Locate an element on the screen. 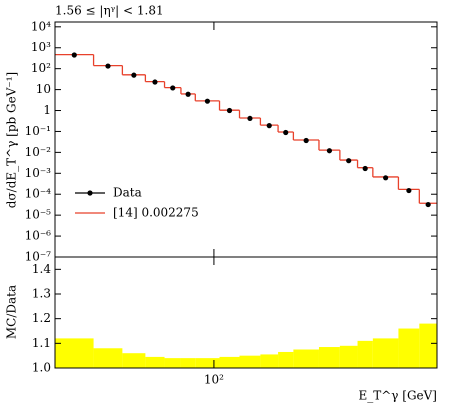 This screenshot has height=407, width=450. y-tick-label: 1 is located at coordinates (47, 110).